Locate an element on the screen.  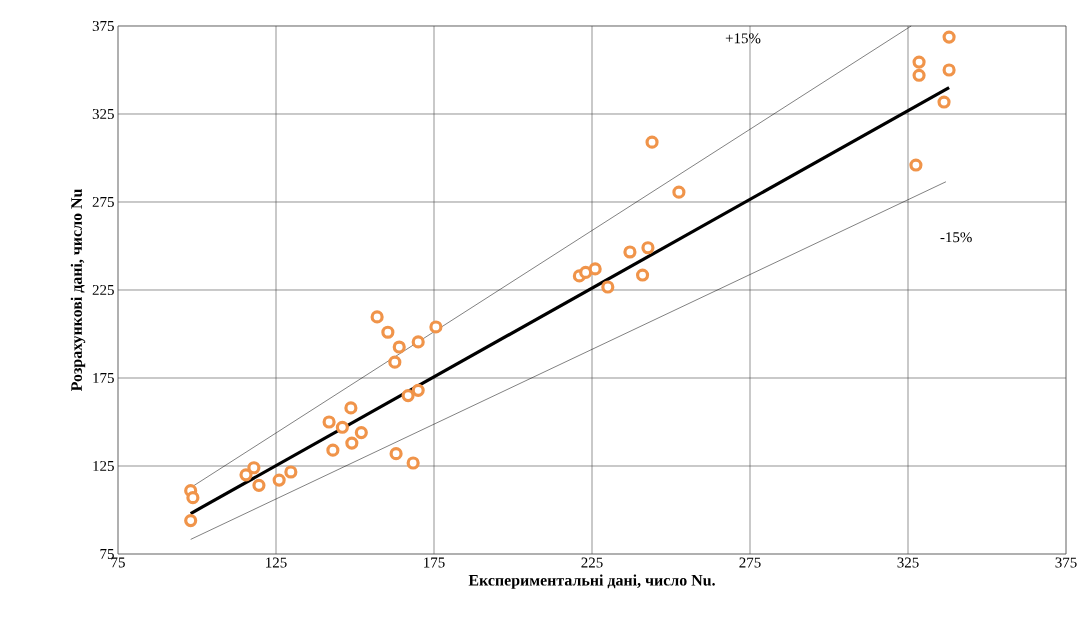
x-axis-title: Експериментальні дані, число Nu. is located at coordinates (591, 581).